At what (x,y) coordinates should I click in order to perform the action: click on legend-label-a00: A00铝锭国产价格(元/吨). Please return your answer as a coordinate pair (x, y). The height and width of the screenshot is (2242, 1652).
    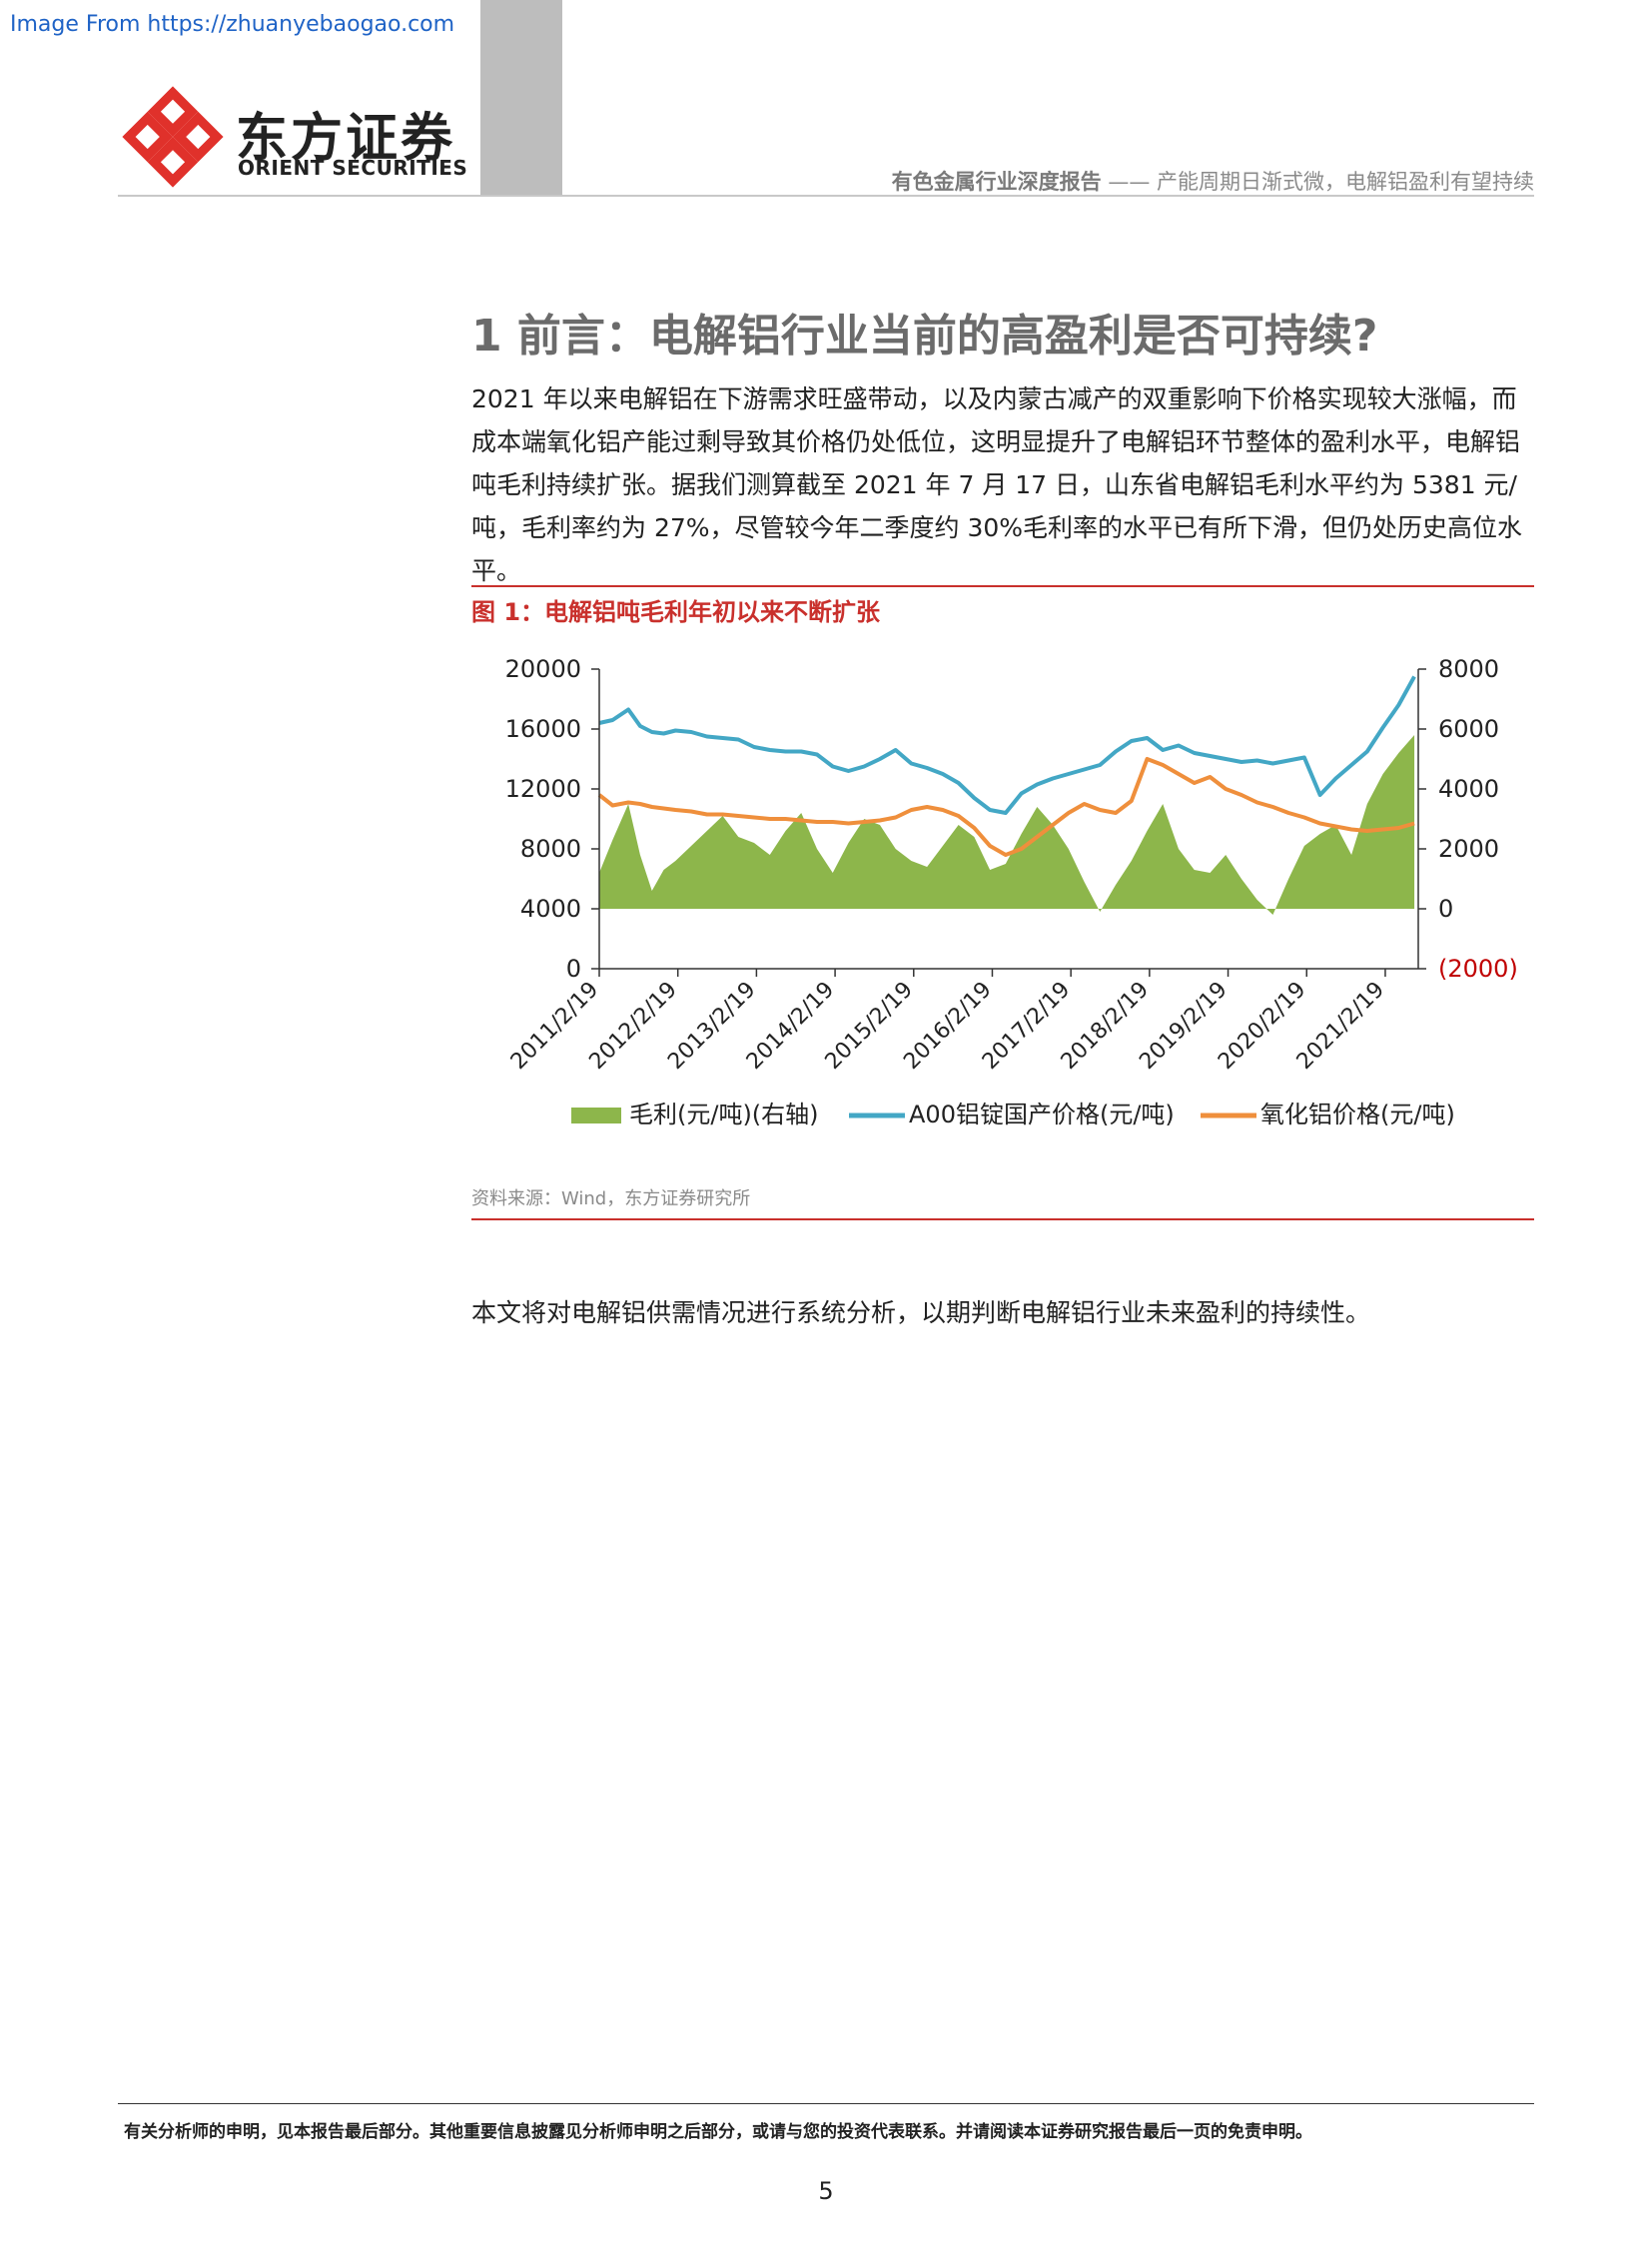
    Looking at the image, I should click on (1042, 1114).